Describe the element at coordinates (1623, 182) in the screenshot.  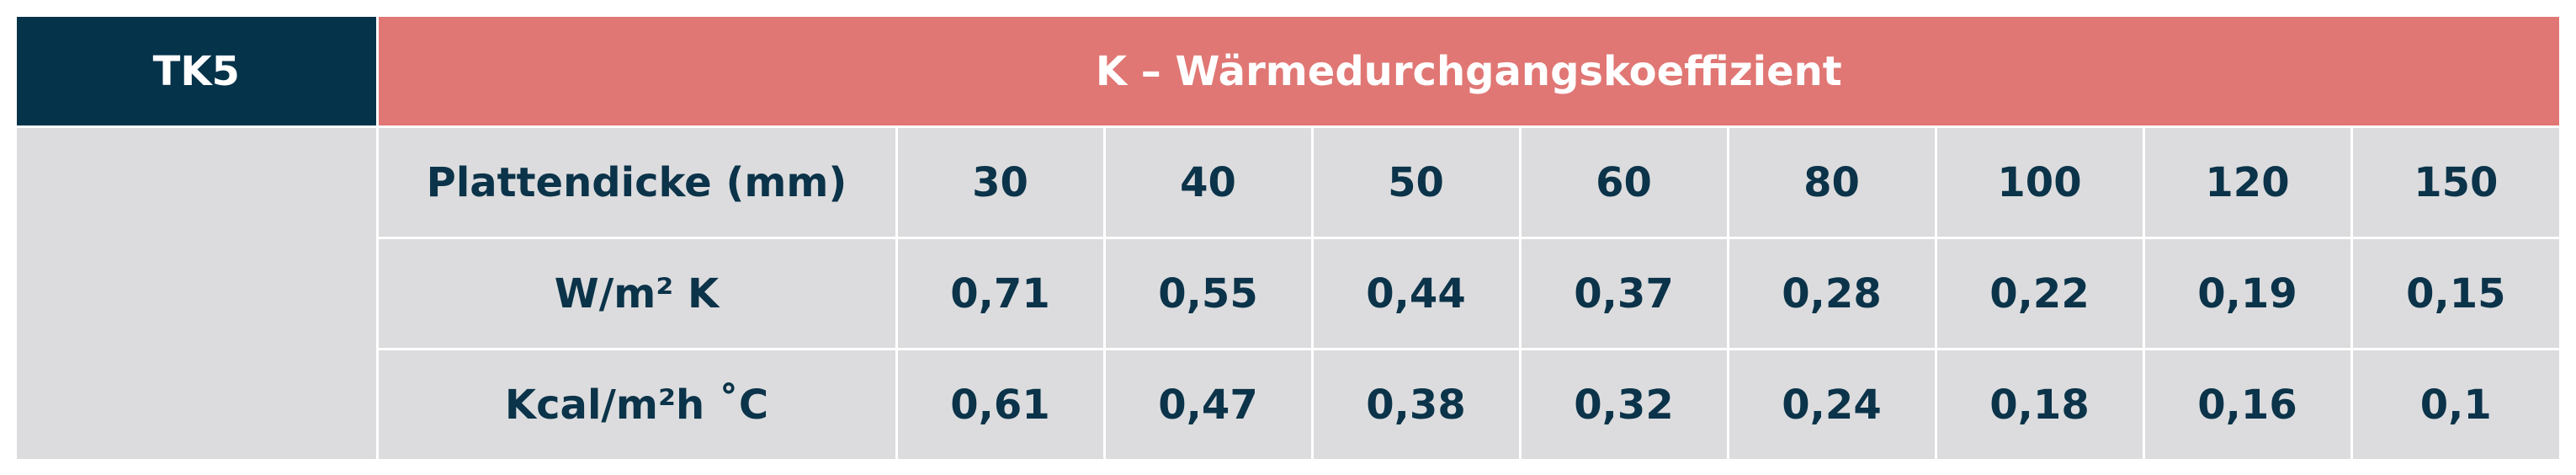
I see `value-cell: 60` at that location.